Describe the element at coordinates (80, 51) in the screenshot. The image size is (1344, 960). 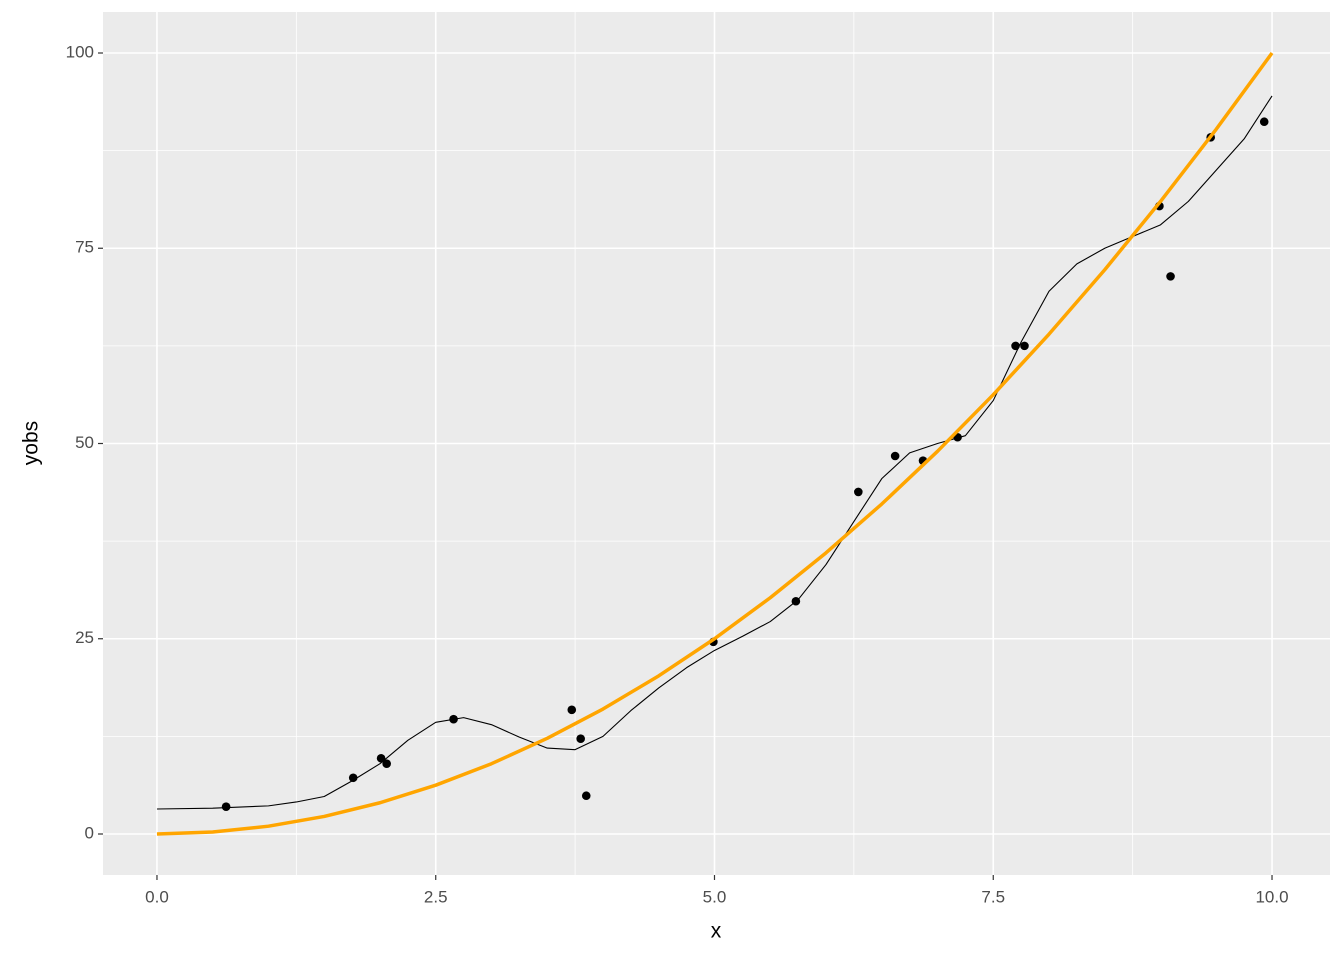
I see `y-tick-label: 100` at that location.